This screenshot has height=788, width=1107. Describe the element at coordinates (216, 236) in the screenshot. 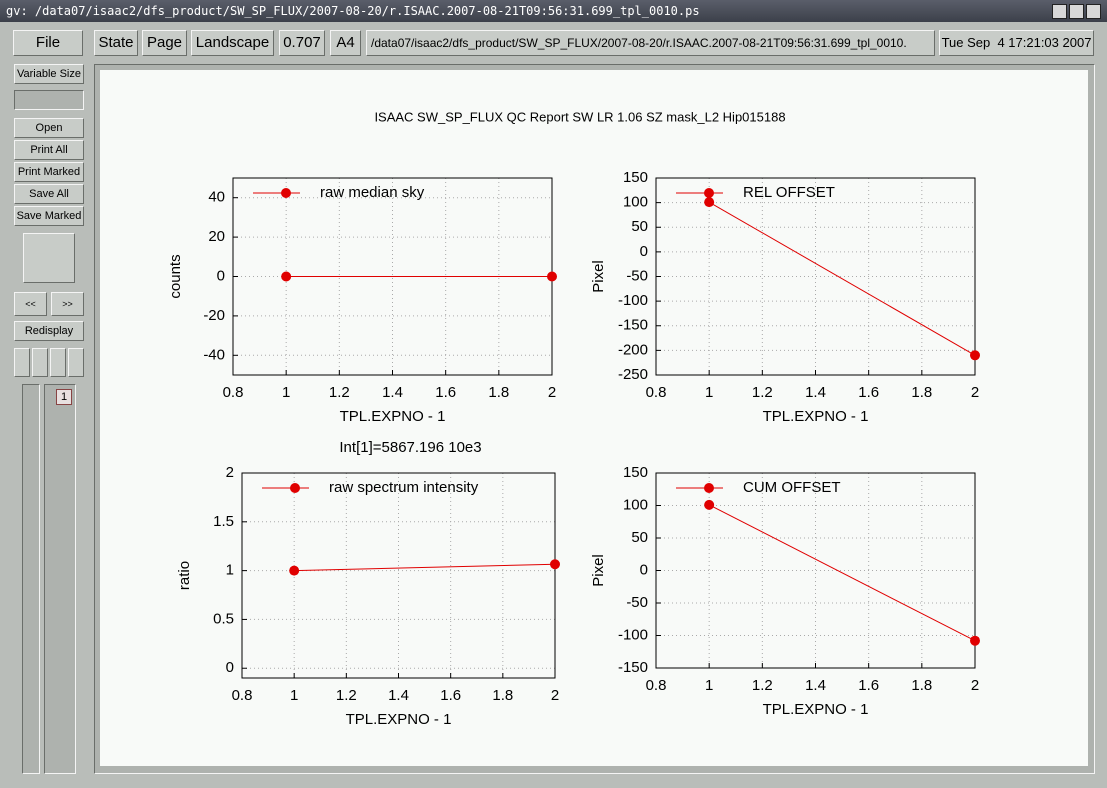

I see `y-tick-label: 20` at that location.